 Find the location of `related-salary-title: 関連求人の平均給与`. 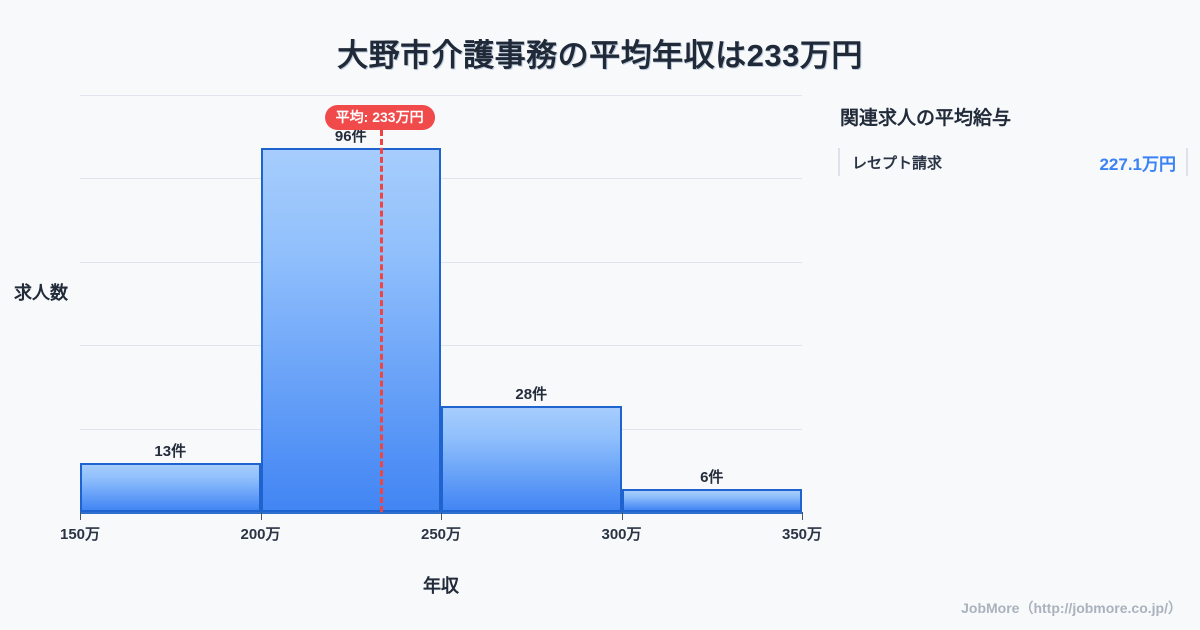

related-salary-title: 関連求人の平均給与 is located at coordinates (926, 118).